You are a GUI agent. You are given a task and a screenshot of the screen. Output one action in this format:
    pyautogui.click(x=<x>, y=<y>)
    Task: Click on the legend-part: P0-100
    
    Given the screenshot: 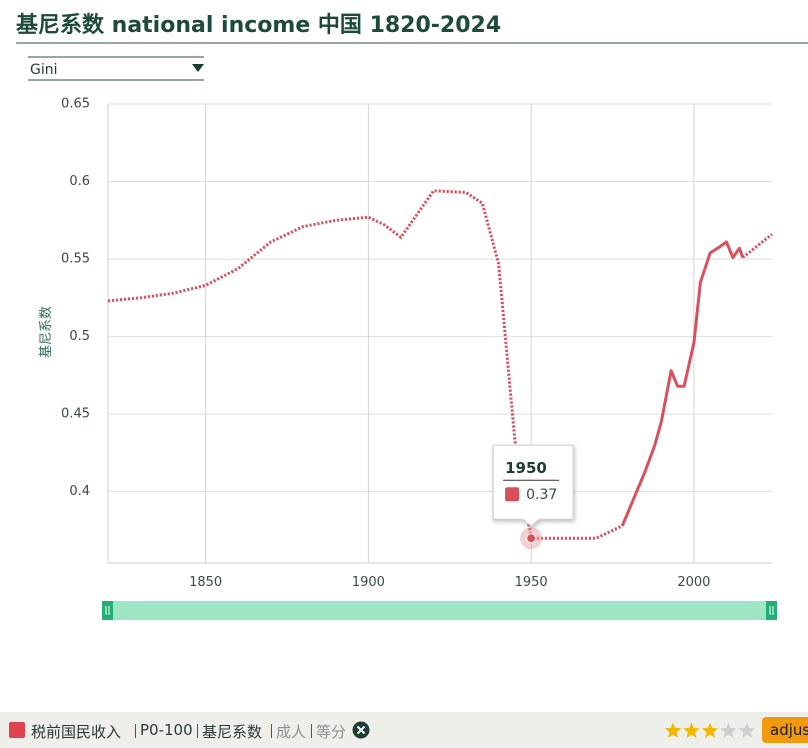 What is the action you would take?
    pyautogui.click(x=166, y=730)
    